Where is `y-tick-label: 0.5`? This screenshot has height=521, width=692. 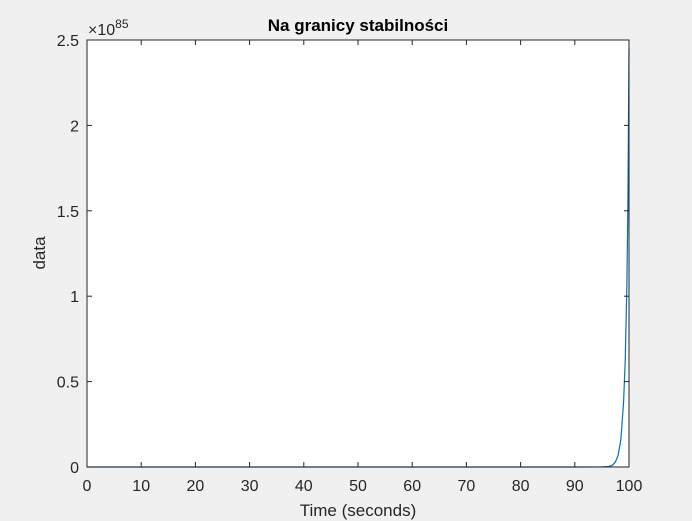 y-tick-label: 0.5 is located at coordinates (68, 383).